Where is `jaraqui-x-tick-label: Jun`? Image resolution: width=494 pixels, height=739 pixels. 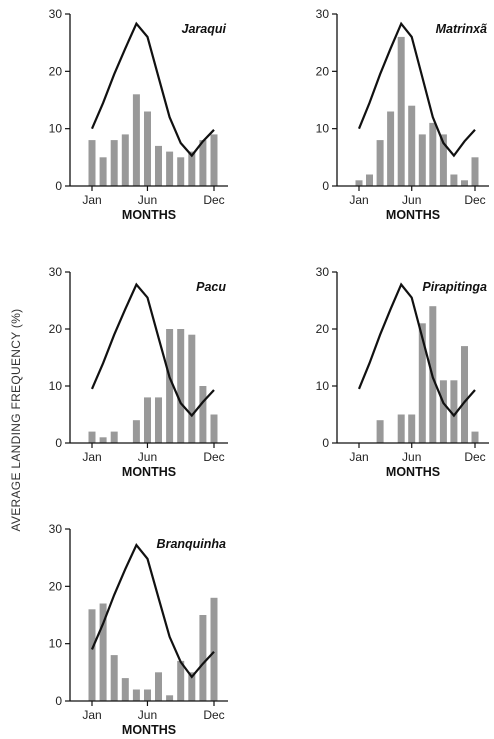 jaraqui-x-tick-label: Jun is located at coordinates (147, 200).